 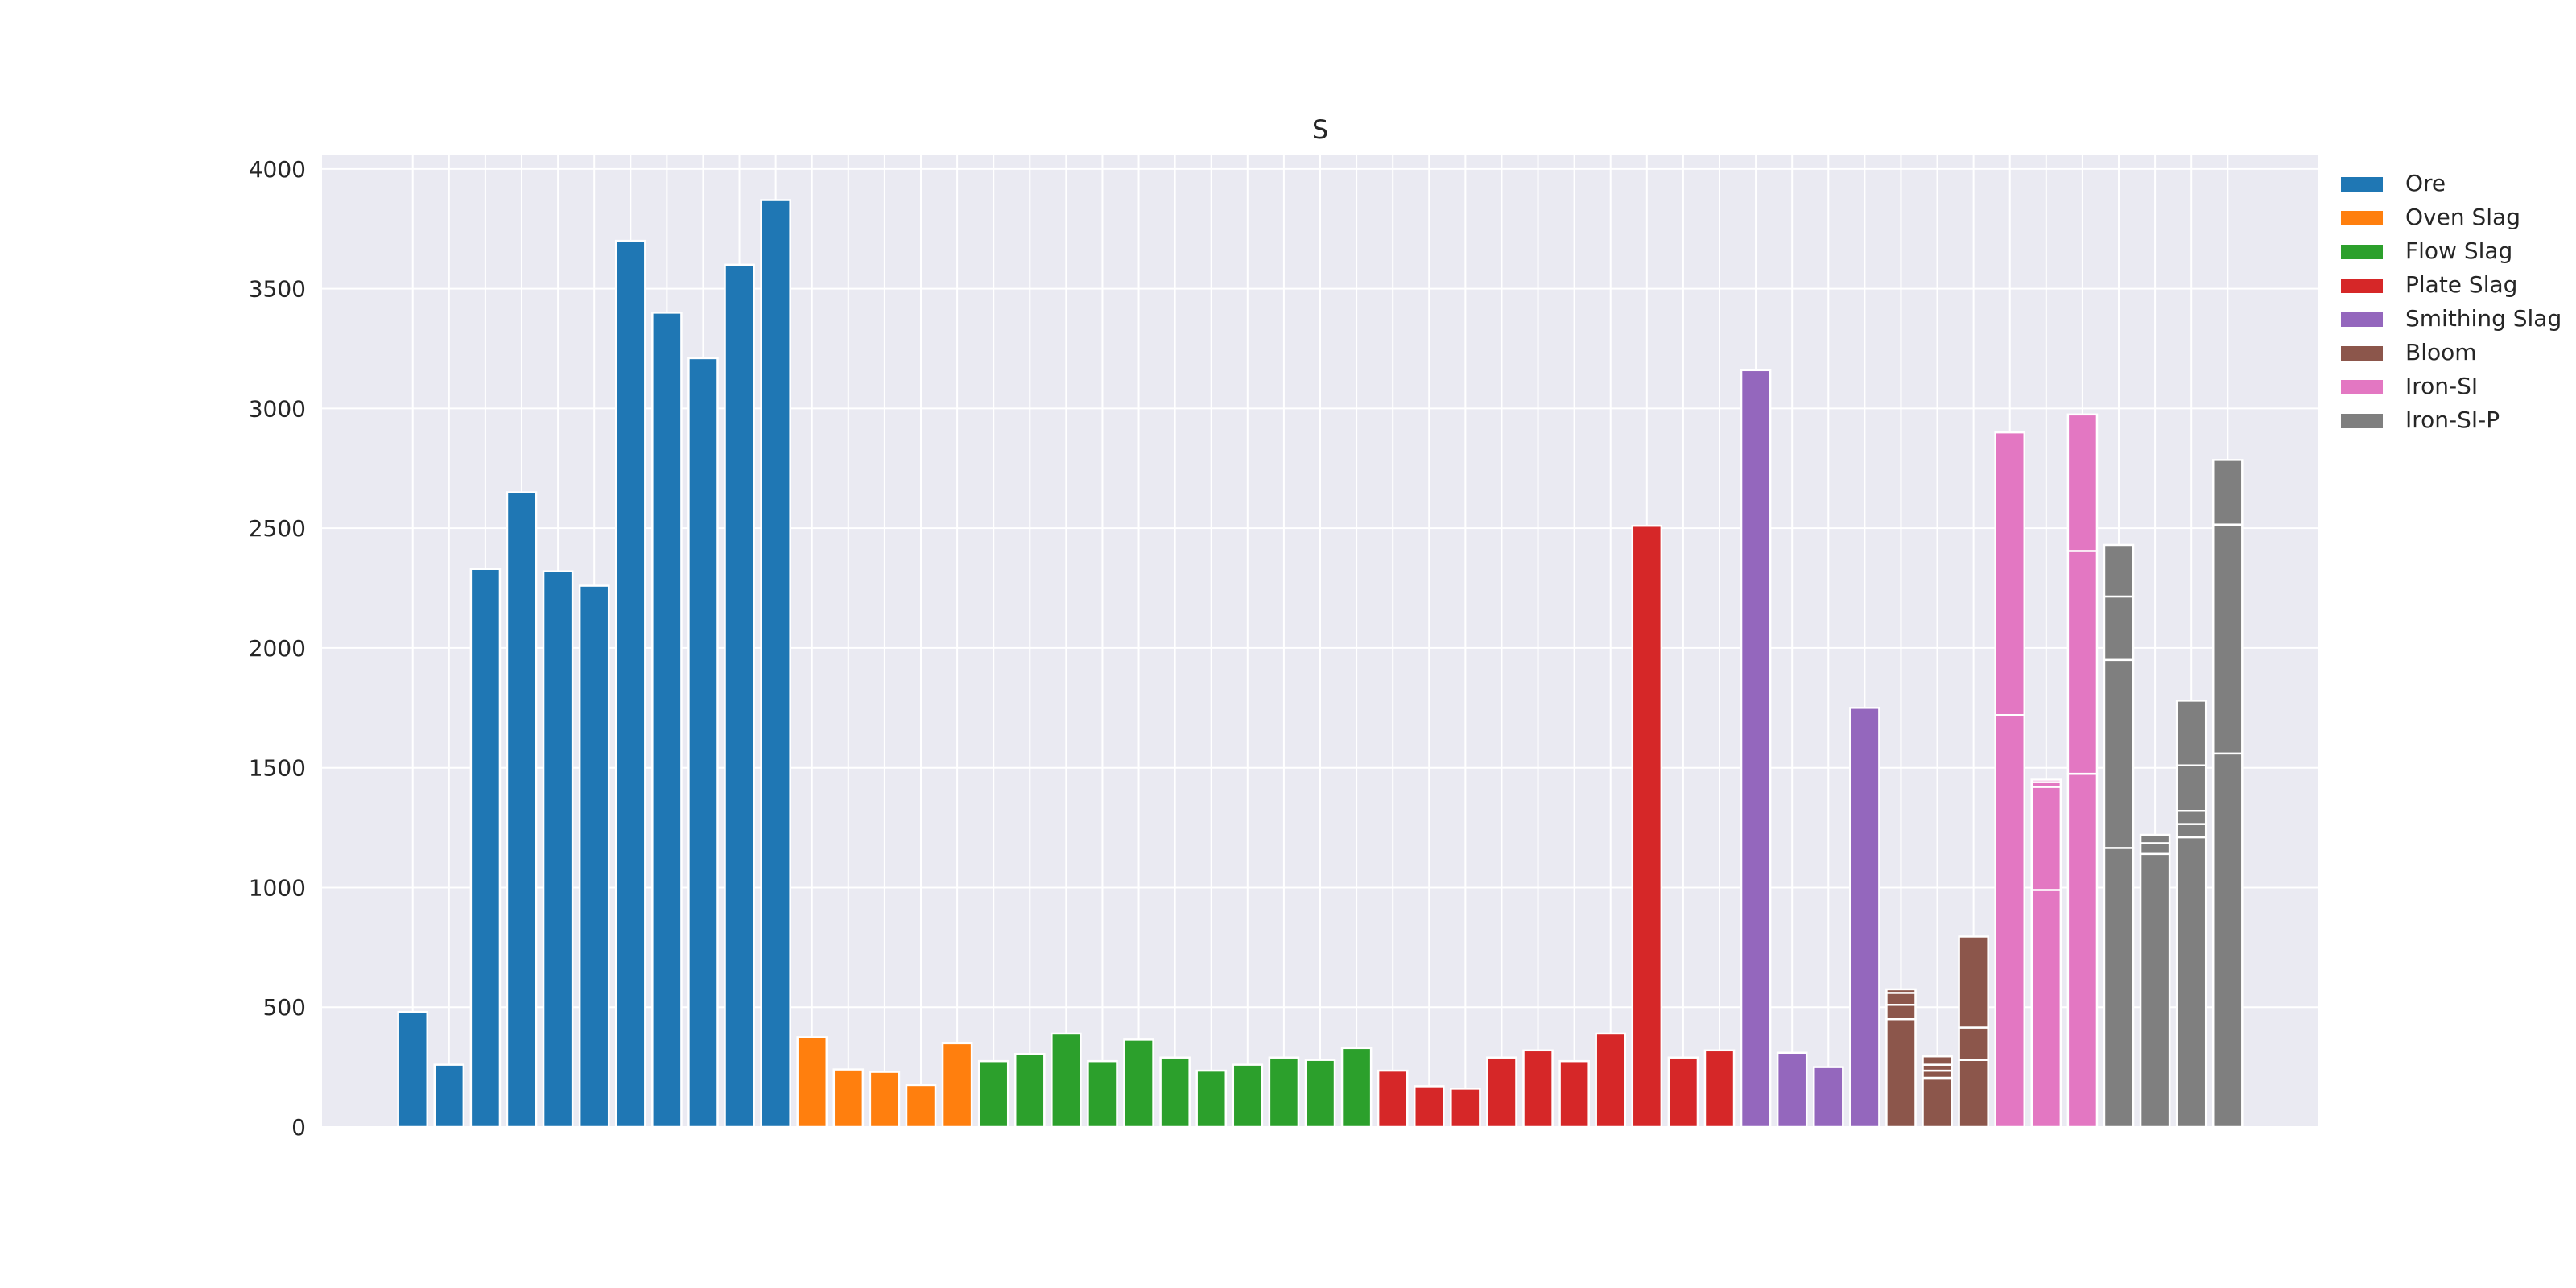 What do you see at coordinates (2420, 420) in the screenshot?
I see `legend-item: Iron-SI-P` at bounding box center [2420, 420].